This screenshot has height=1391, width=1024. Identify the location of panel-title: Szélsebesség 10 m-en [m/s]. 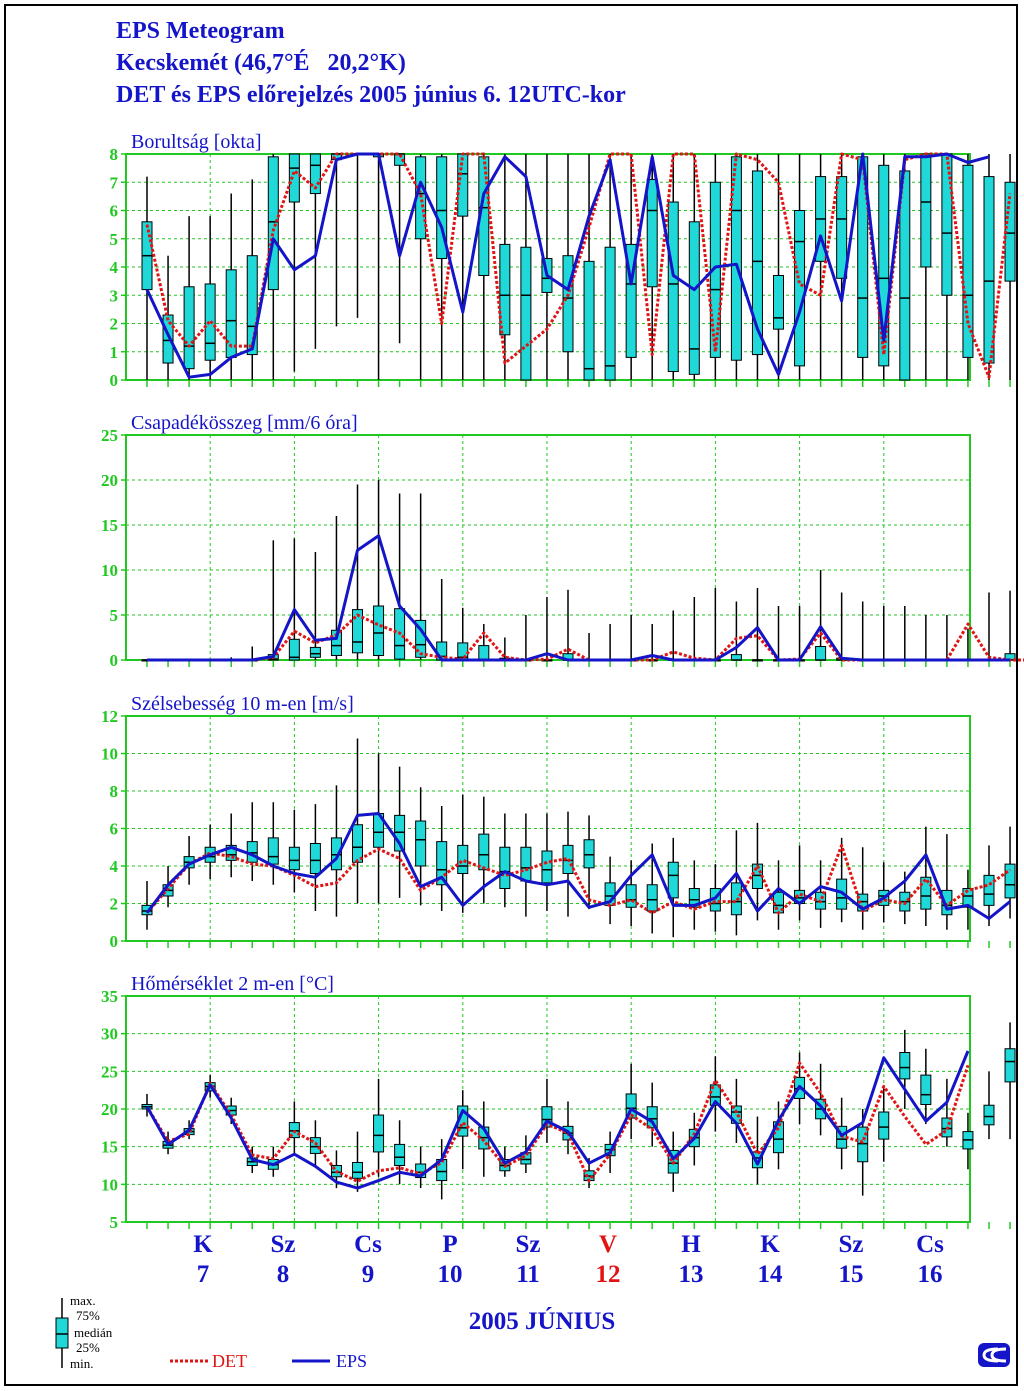
(242, 704).